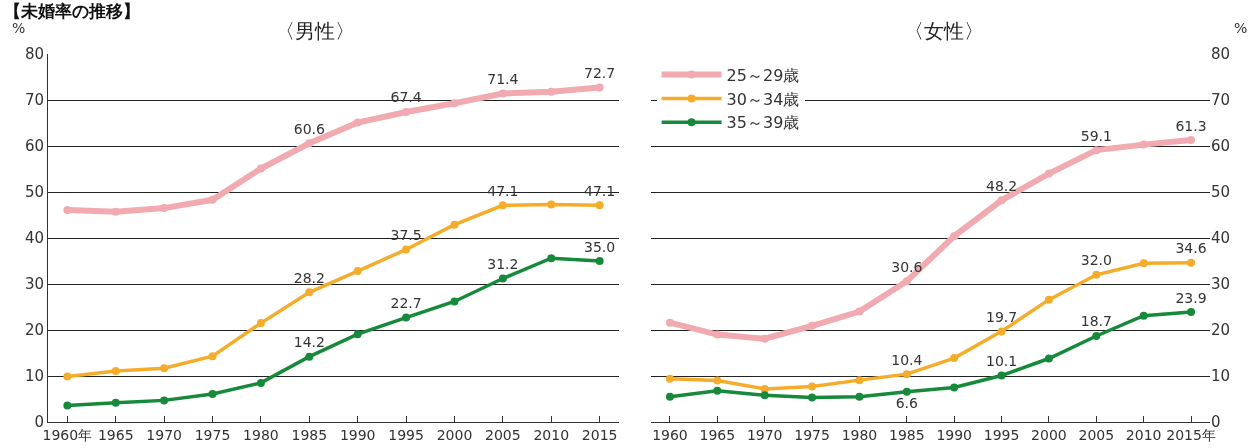 This screenshot has height=448, width=1258. What do you see at coordinates (34, 330) in the screenshot?
I see `y-tick-label: 20` at bounding box center [34, 330].